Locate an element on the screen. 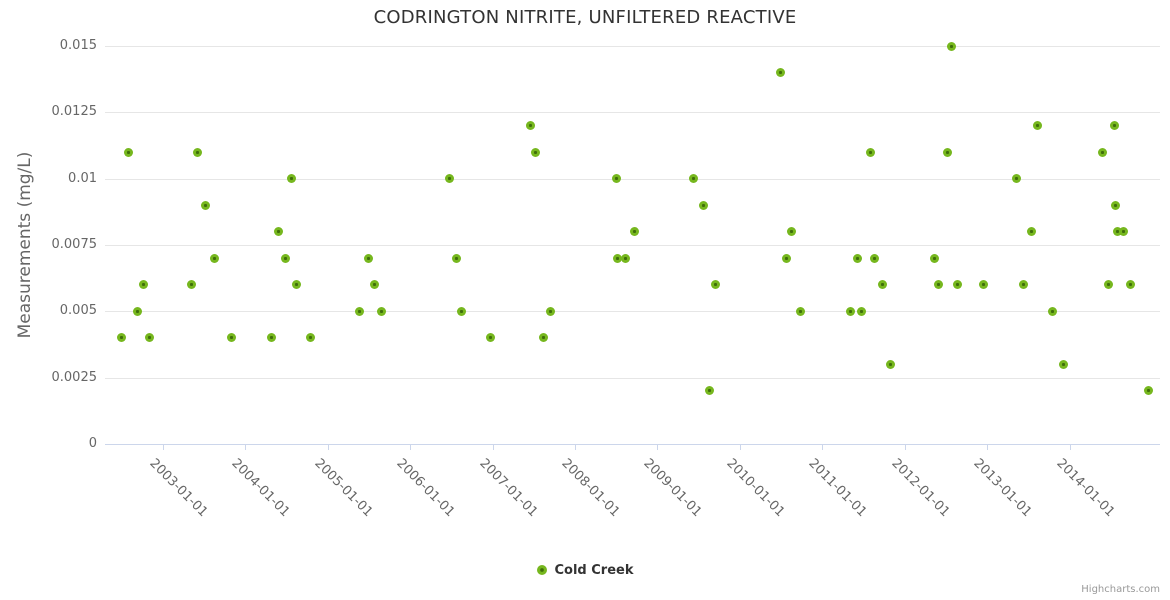 This screenshot has width=1170, height=600. y-axis-tick-label: 0.01 is located at coordinates (82, 178).